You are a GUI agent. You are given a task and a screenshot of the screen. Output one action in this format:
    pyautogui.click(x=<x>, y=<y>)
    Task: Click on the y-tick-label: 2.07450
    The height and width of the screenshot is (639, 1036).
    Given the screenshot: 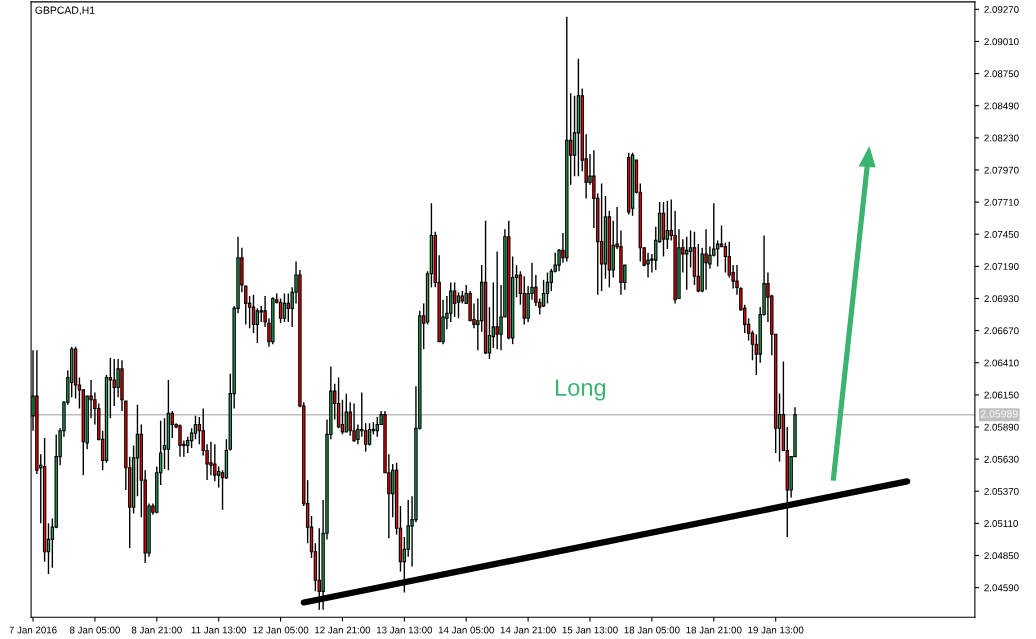 What is the action you would take?
    pyautogui.click(x=1001, y=234)
    